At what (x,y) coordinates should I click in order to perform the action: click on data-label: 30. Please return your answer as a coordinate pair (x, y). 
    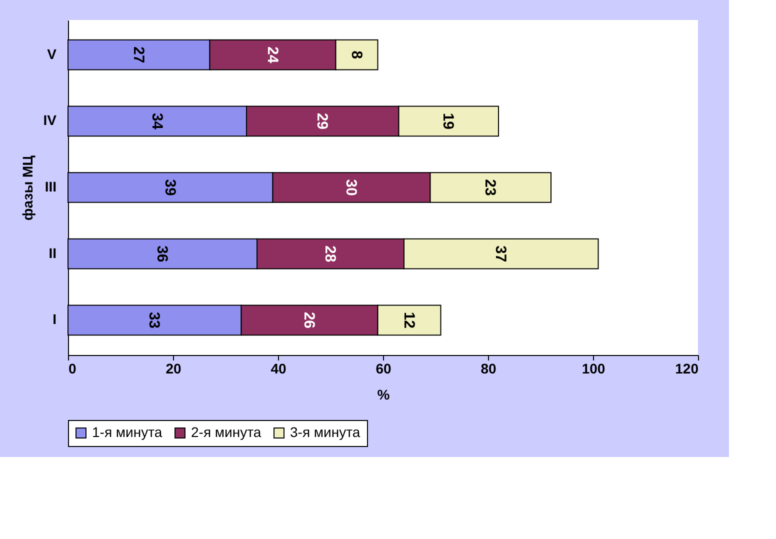
    Looking at the image, I should click on (351, 187).